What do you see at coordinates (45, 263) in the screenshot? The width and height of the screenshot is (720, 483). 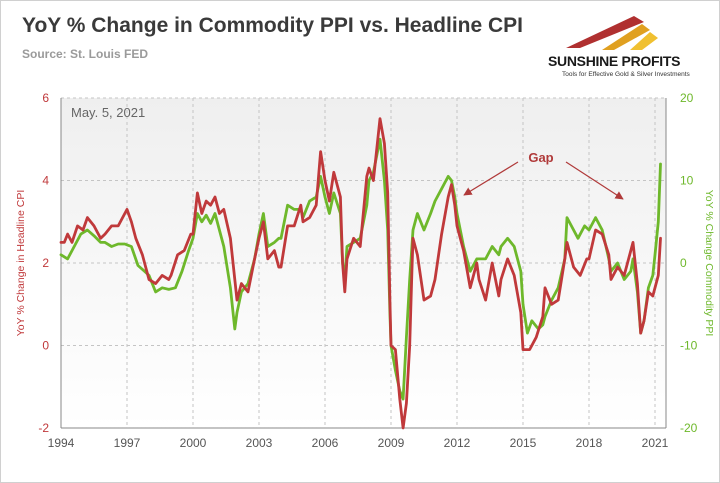 I see `y-left-tick-label: 2` at bounding box center [45, 263].